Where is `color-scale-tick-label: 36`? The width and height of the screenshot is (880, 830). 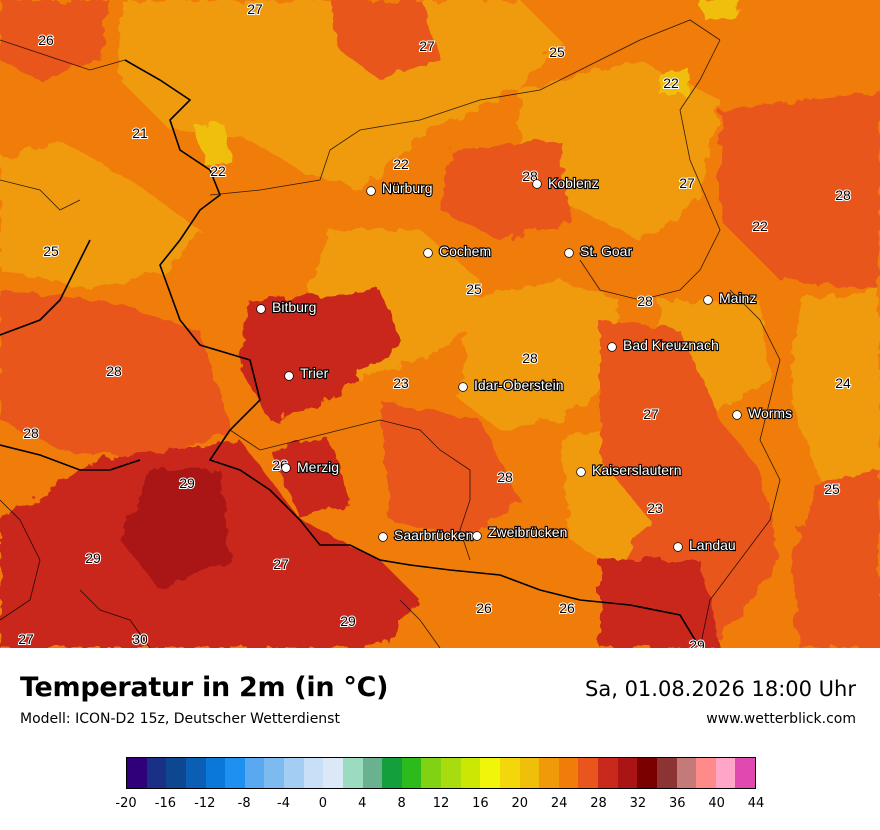
color-scale-tick-label: 36 is located at coordinates (677, 803).